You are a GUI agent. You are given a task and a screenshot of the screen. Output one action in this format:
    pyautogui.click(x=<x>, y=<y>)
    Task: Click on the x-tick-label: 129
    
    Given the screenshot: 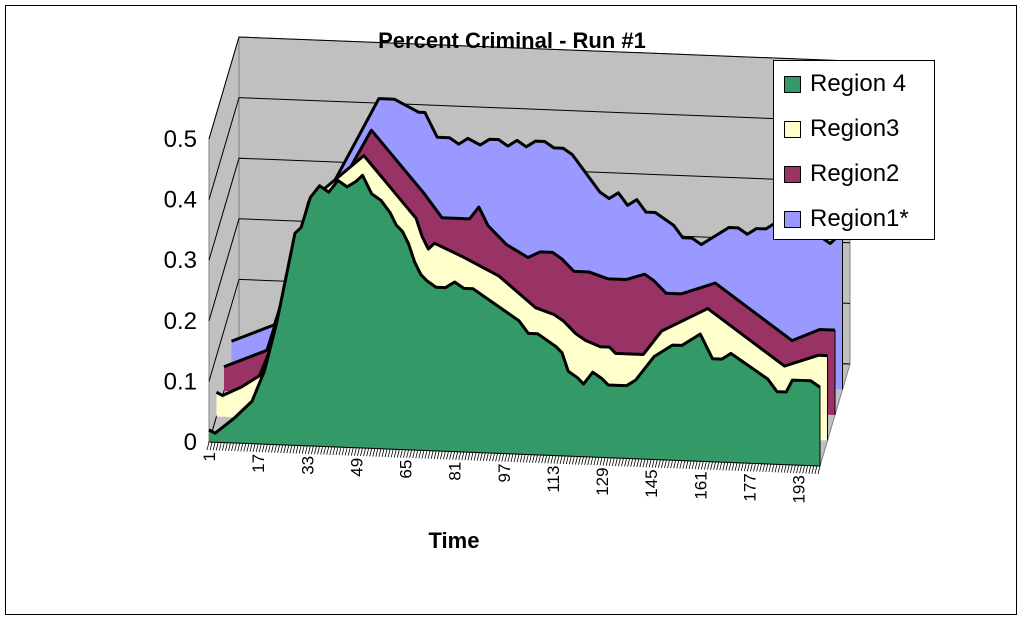 What is the action you would take?
    pyautogui.click(x=602, y=481)
    